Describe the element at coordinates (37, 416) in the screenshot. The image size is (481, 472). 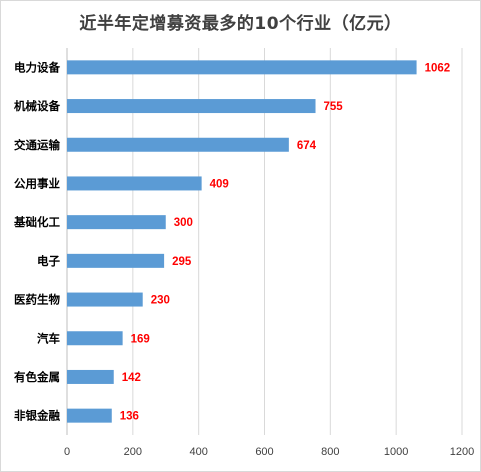
I see `category-label: 非银金融` at that location.